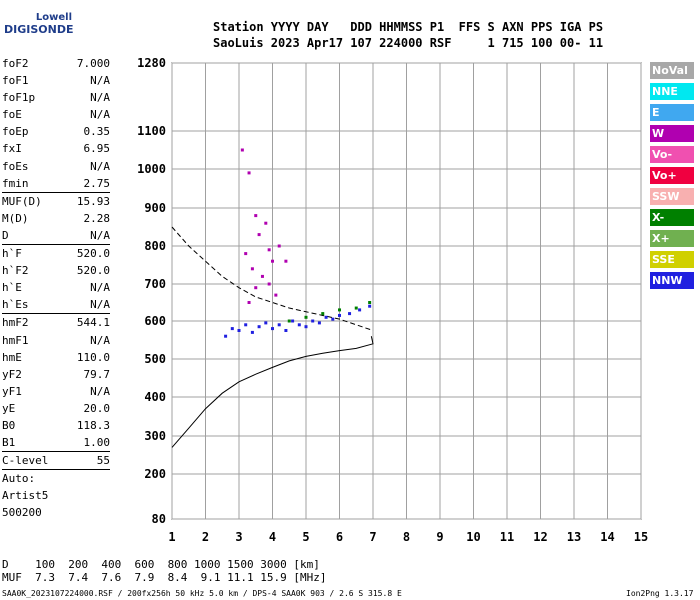 The height and width of the screenshot is (600, 700). Describe the element at coordinates (155, 436) in the screenshot. I see `y-tick-label: 300` at that location.